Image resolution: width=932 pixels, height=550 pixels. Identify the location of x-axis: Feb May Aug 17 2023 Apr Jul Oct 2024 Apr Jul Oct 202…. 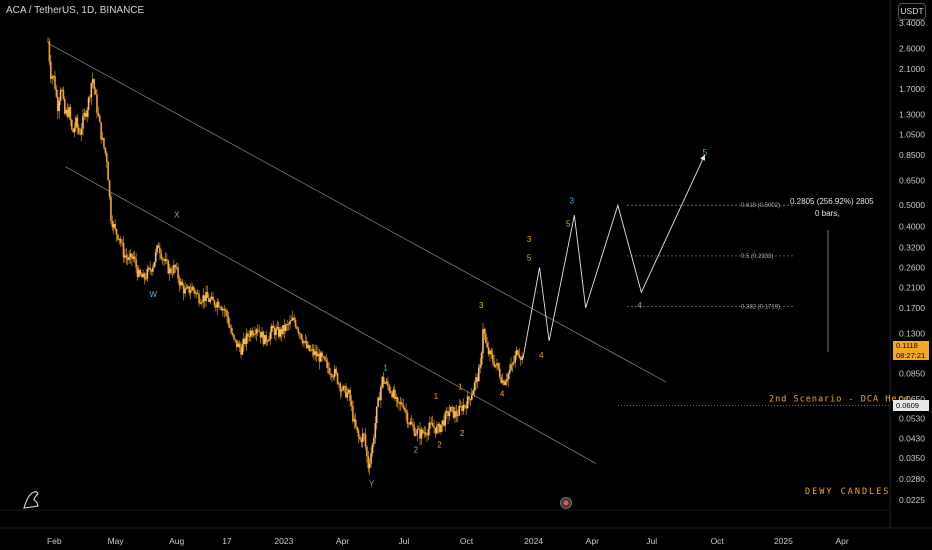
(466, 527).